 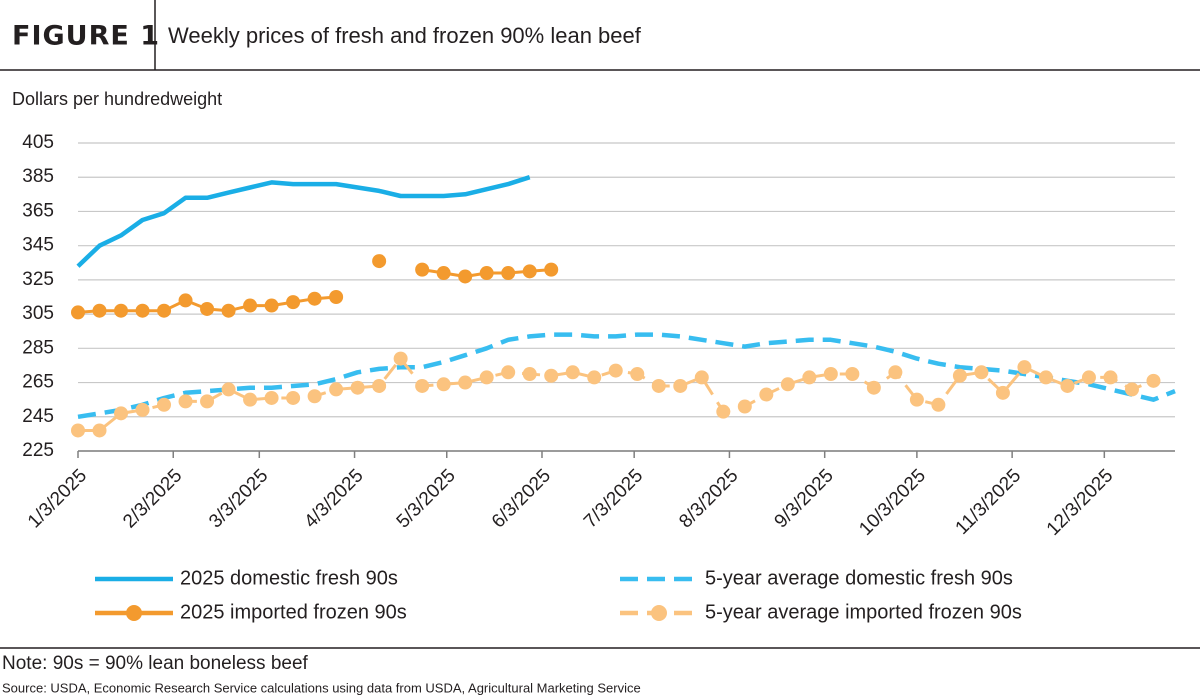 I want to click on x-tick-label: 8/3/2025, so click(x=708, y=498).